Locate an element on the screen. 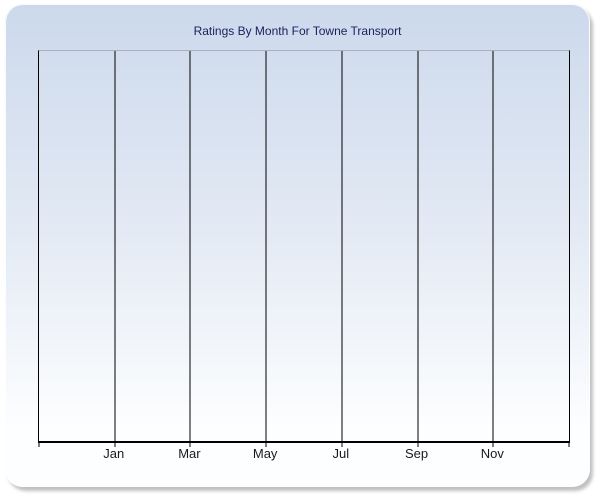  chart-title: Ratings By Month For Towne Transport is located at coordinates (297, 31).